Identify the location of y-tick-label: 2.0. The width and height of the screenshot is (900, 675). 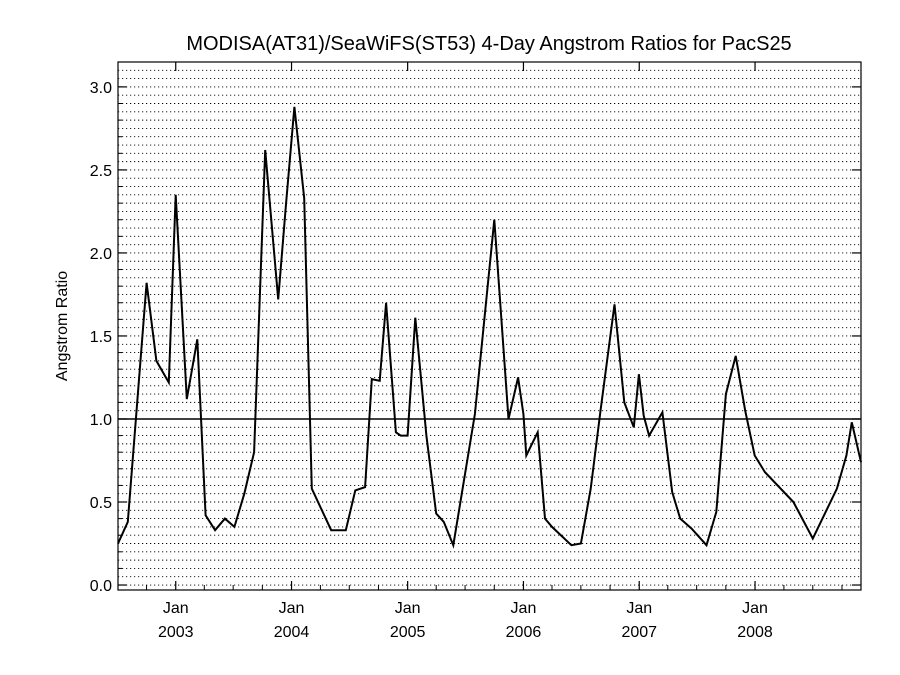
(101, 254).